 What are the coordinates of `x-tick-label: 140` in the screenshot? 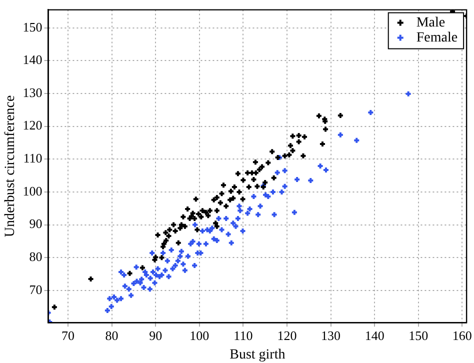 It's located at (374, 335).